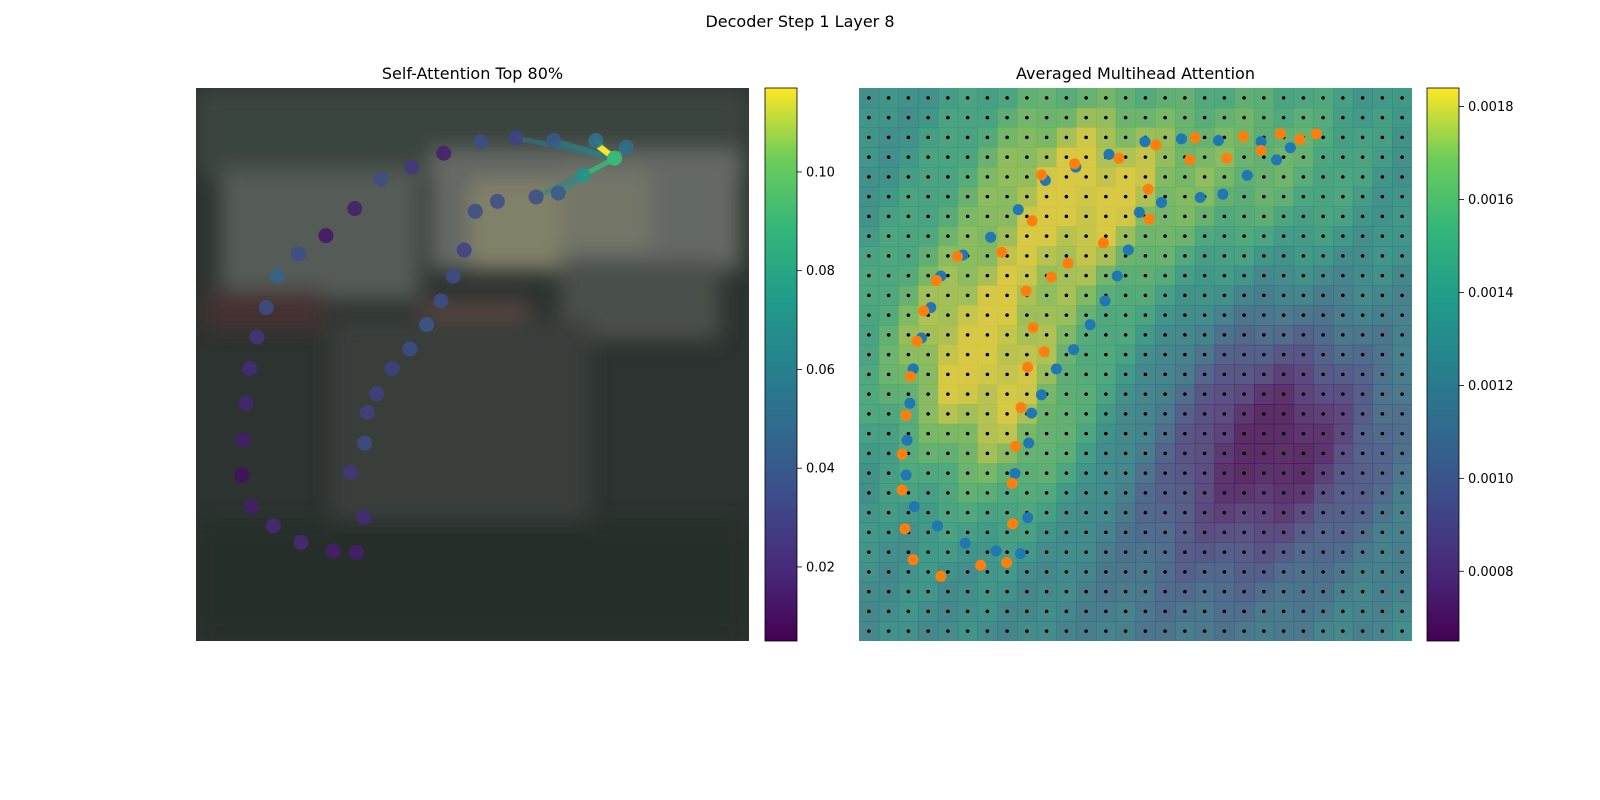  Describe the element at coordinates (820, 172) in the screenshot. I see `colorbar-tick-label: 0.10` at that location.